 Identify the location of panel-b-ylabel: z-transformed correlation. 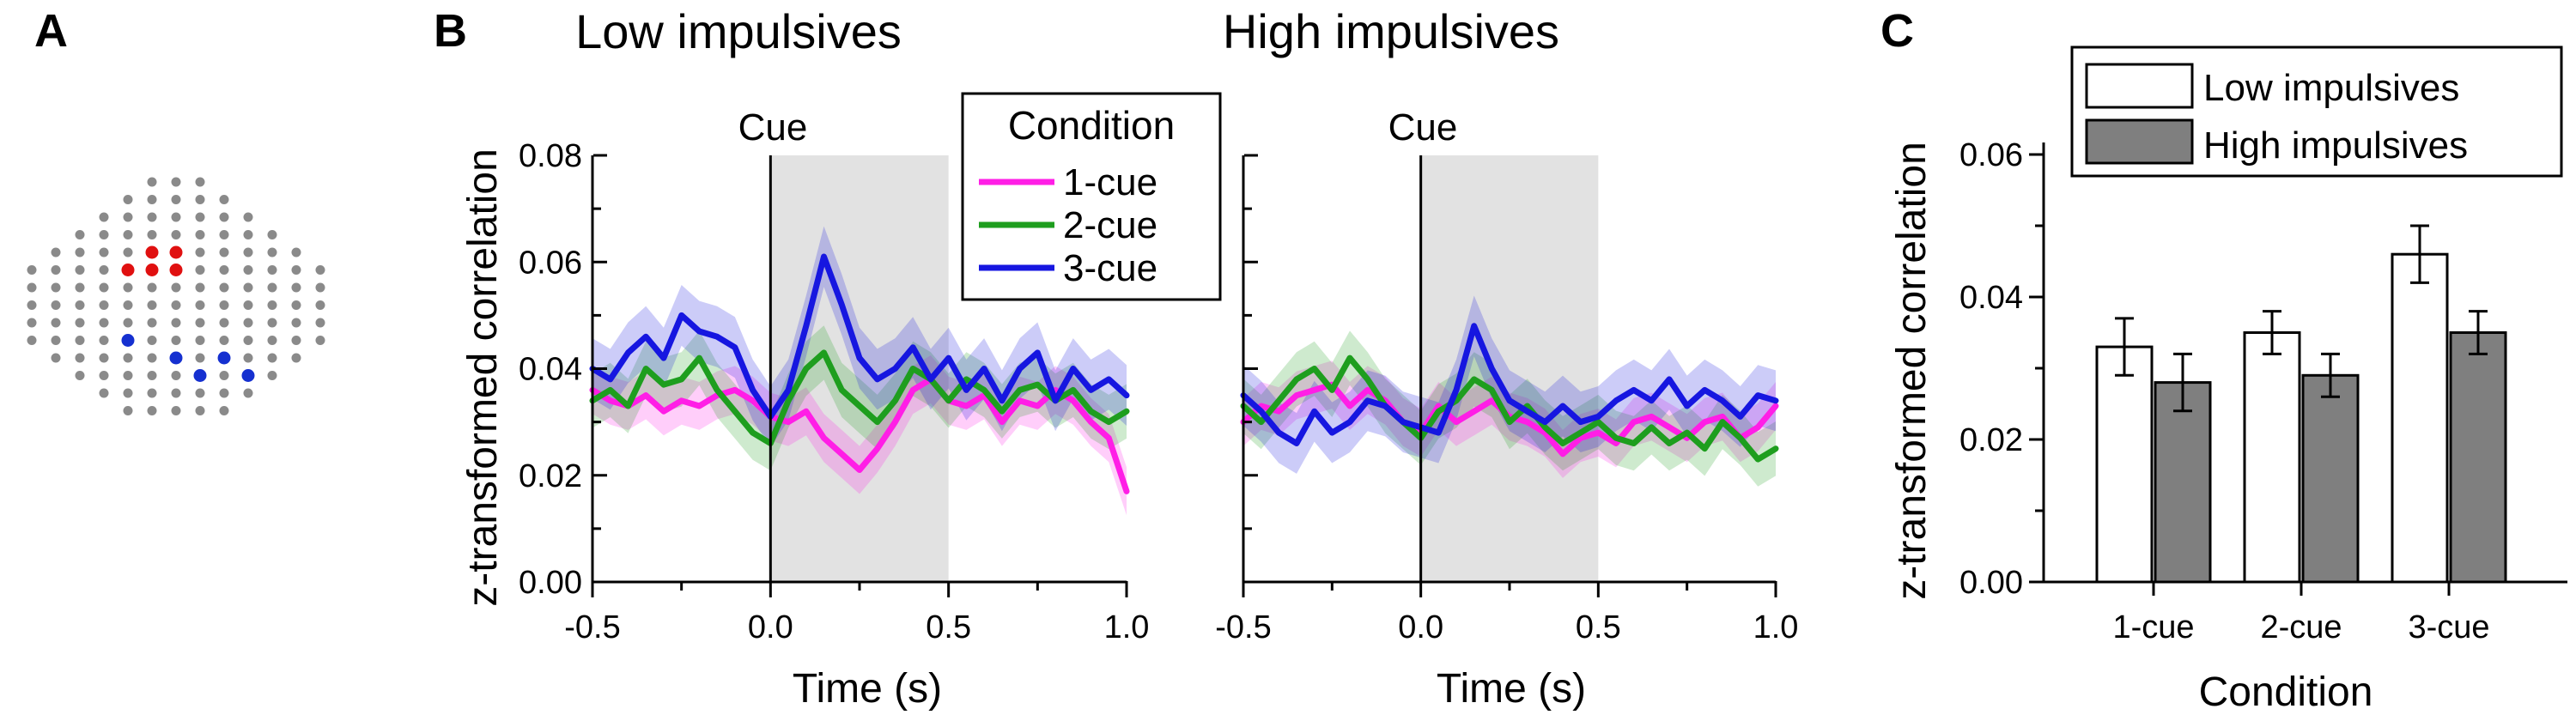
(483, 377).